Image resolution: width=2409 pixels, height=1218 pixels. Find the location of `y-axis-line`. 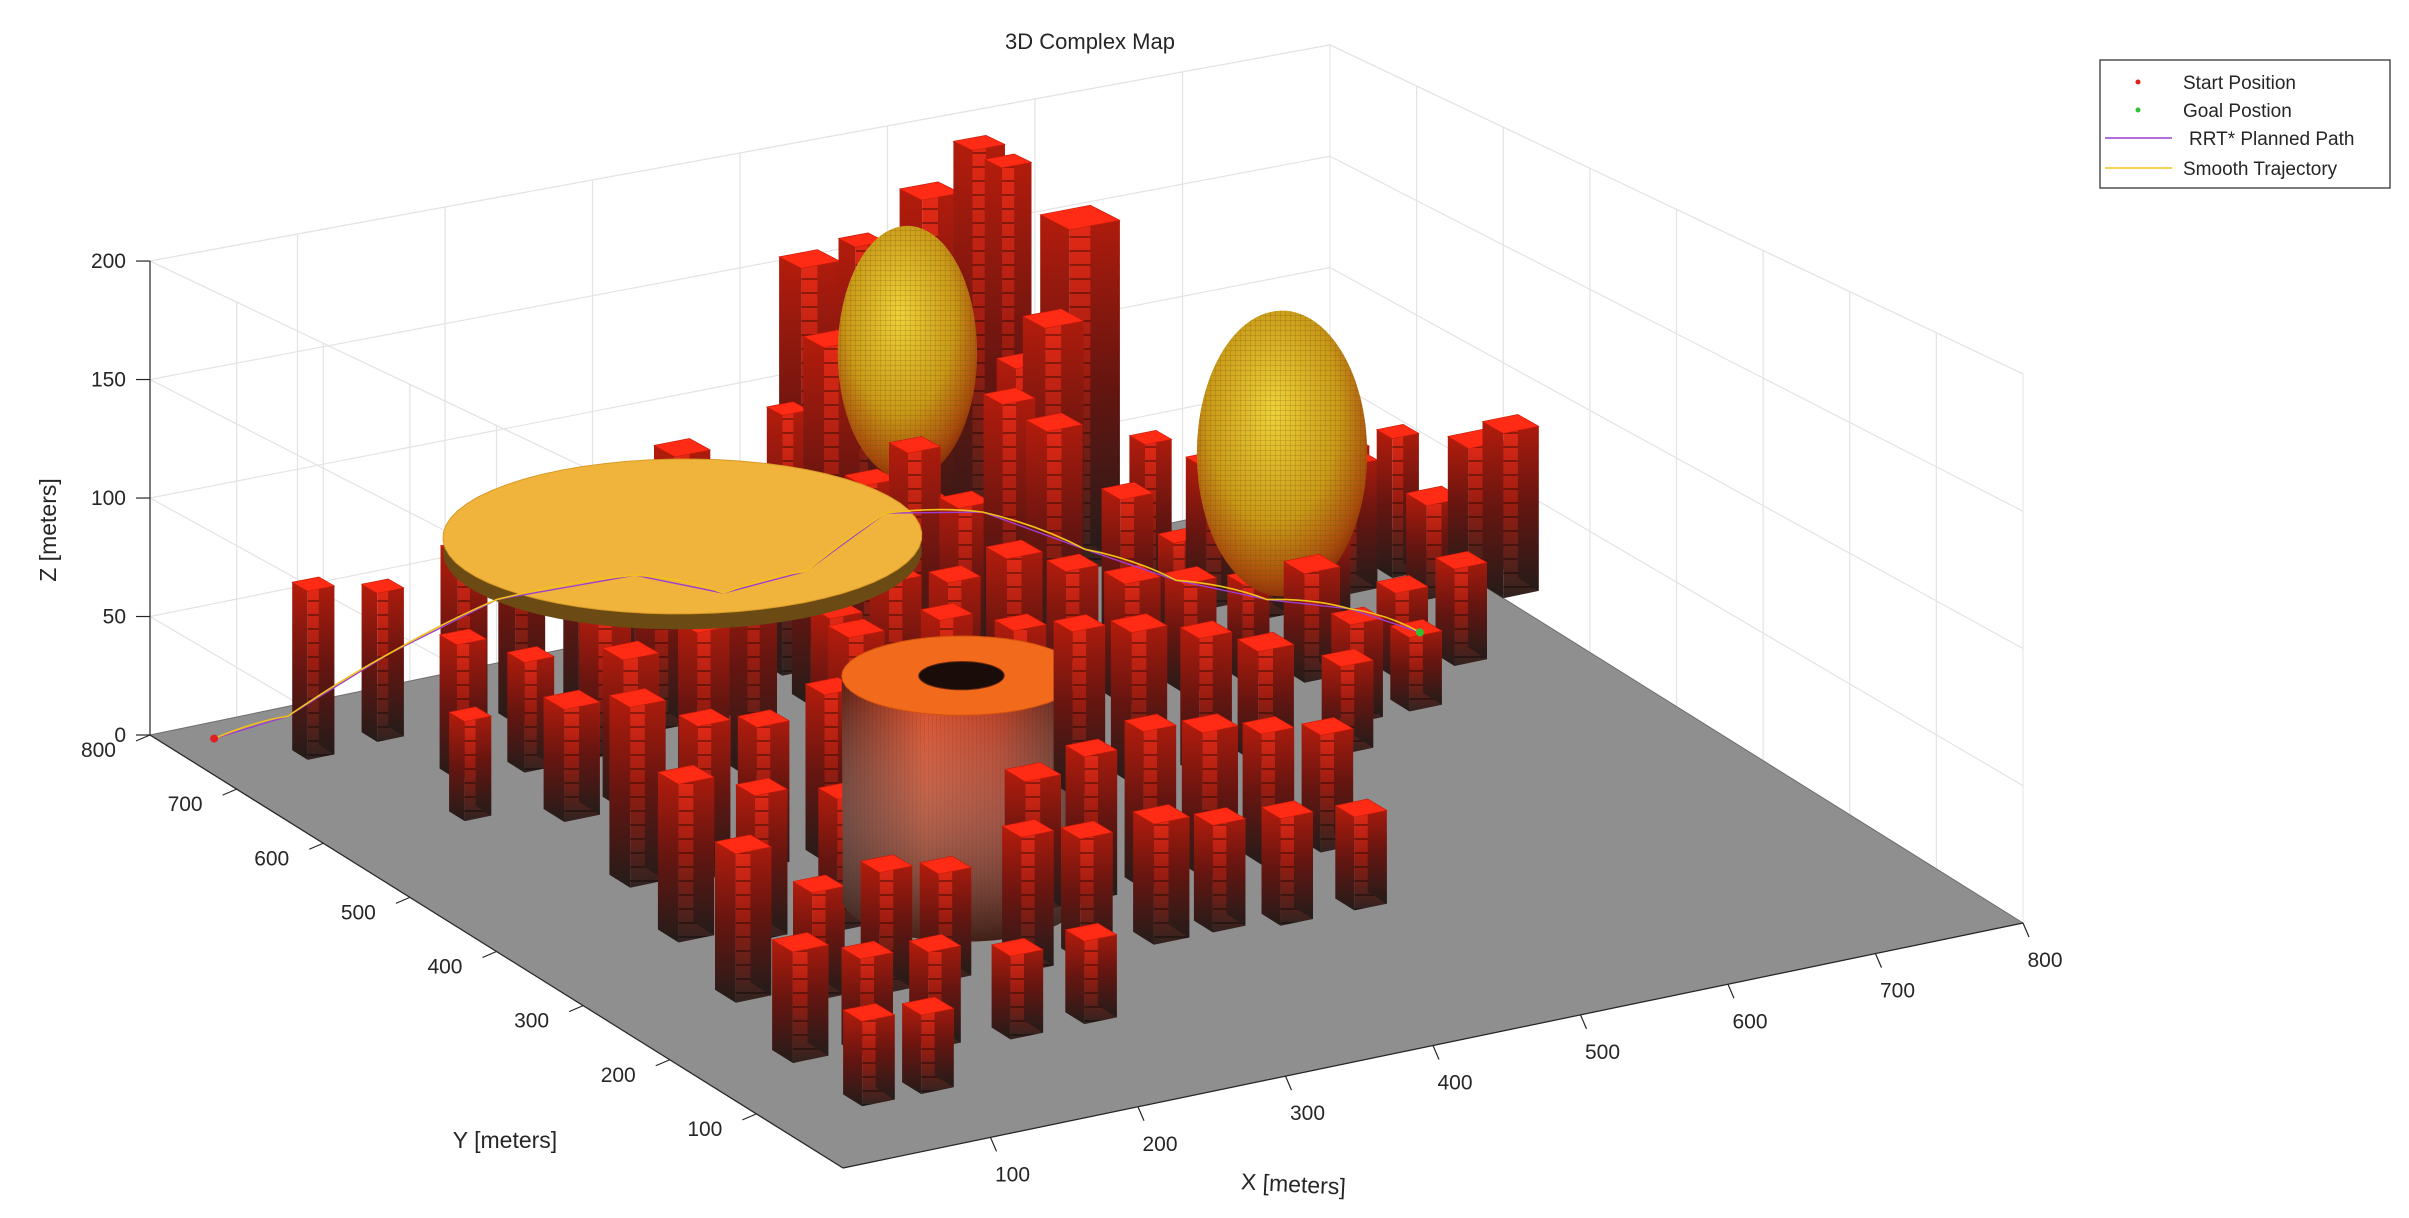

y-axis-line is located at coordinates (496, 951).